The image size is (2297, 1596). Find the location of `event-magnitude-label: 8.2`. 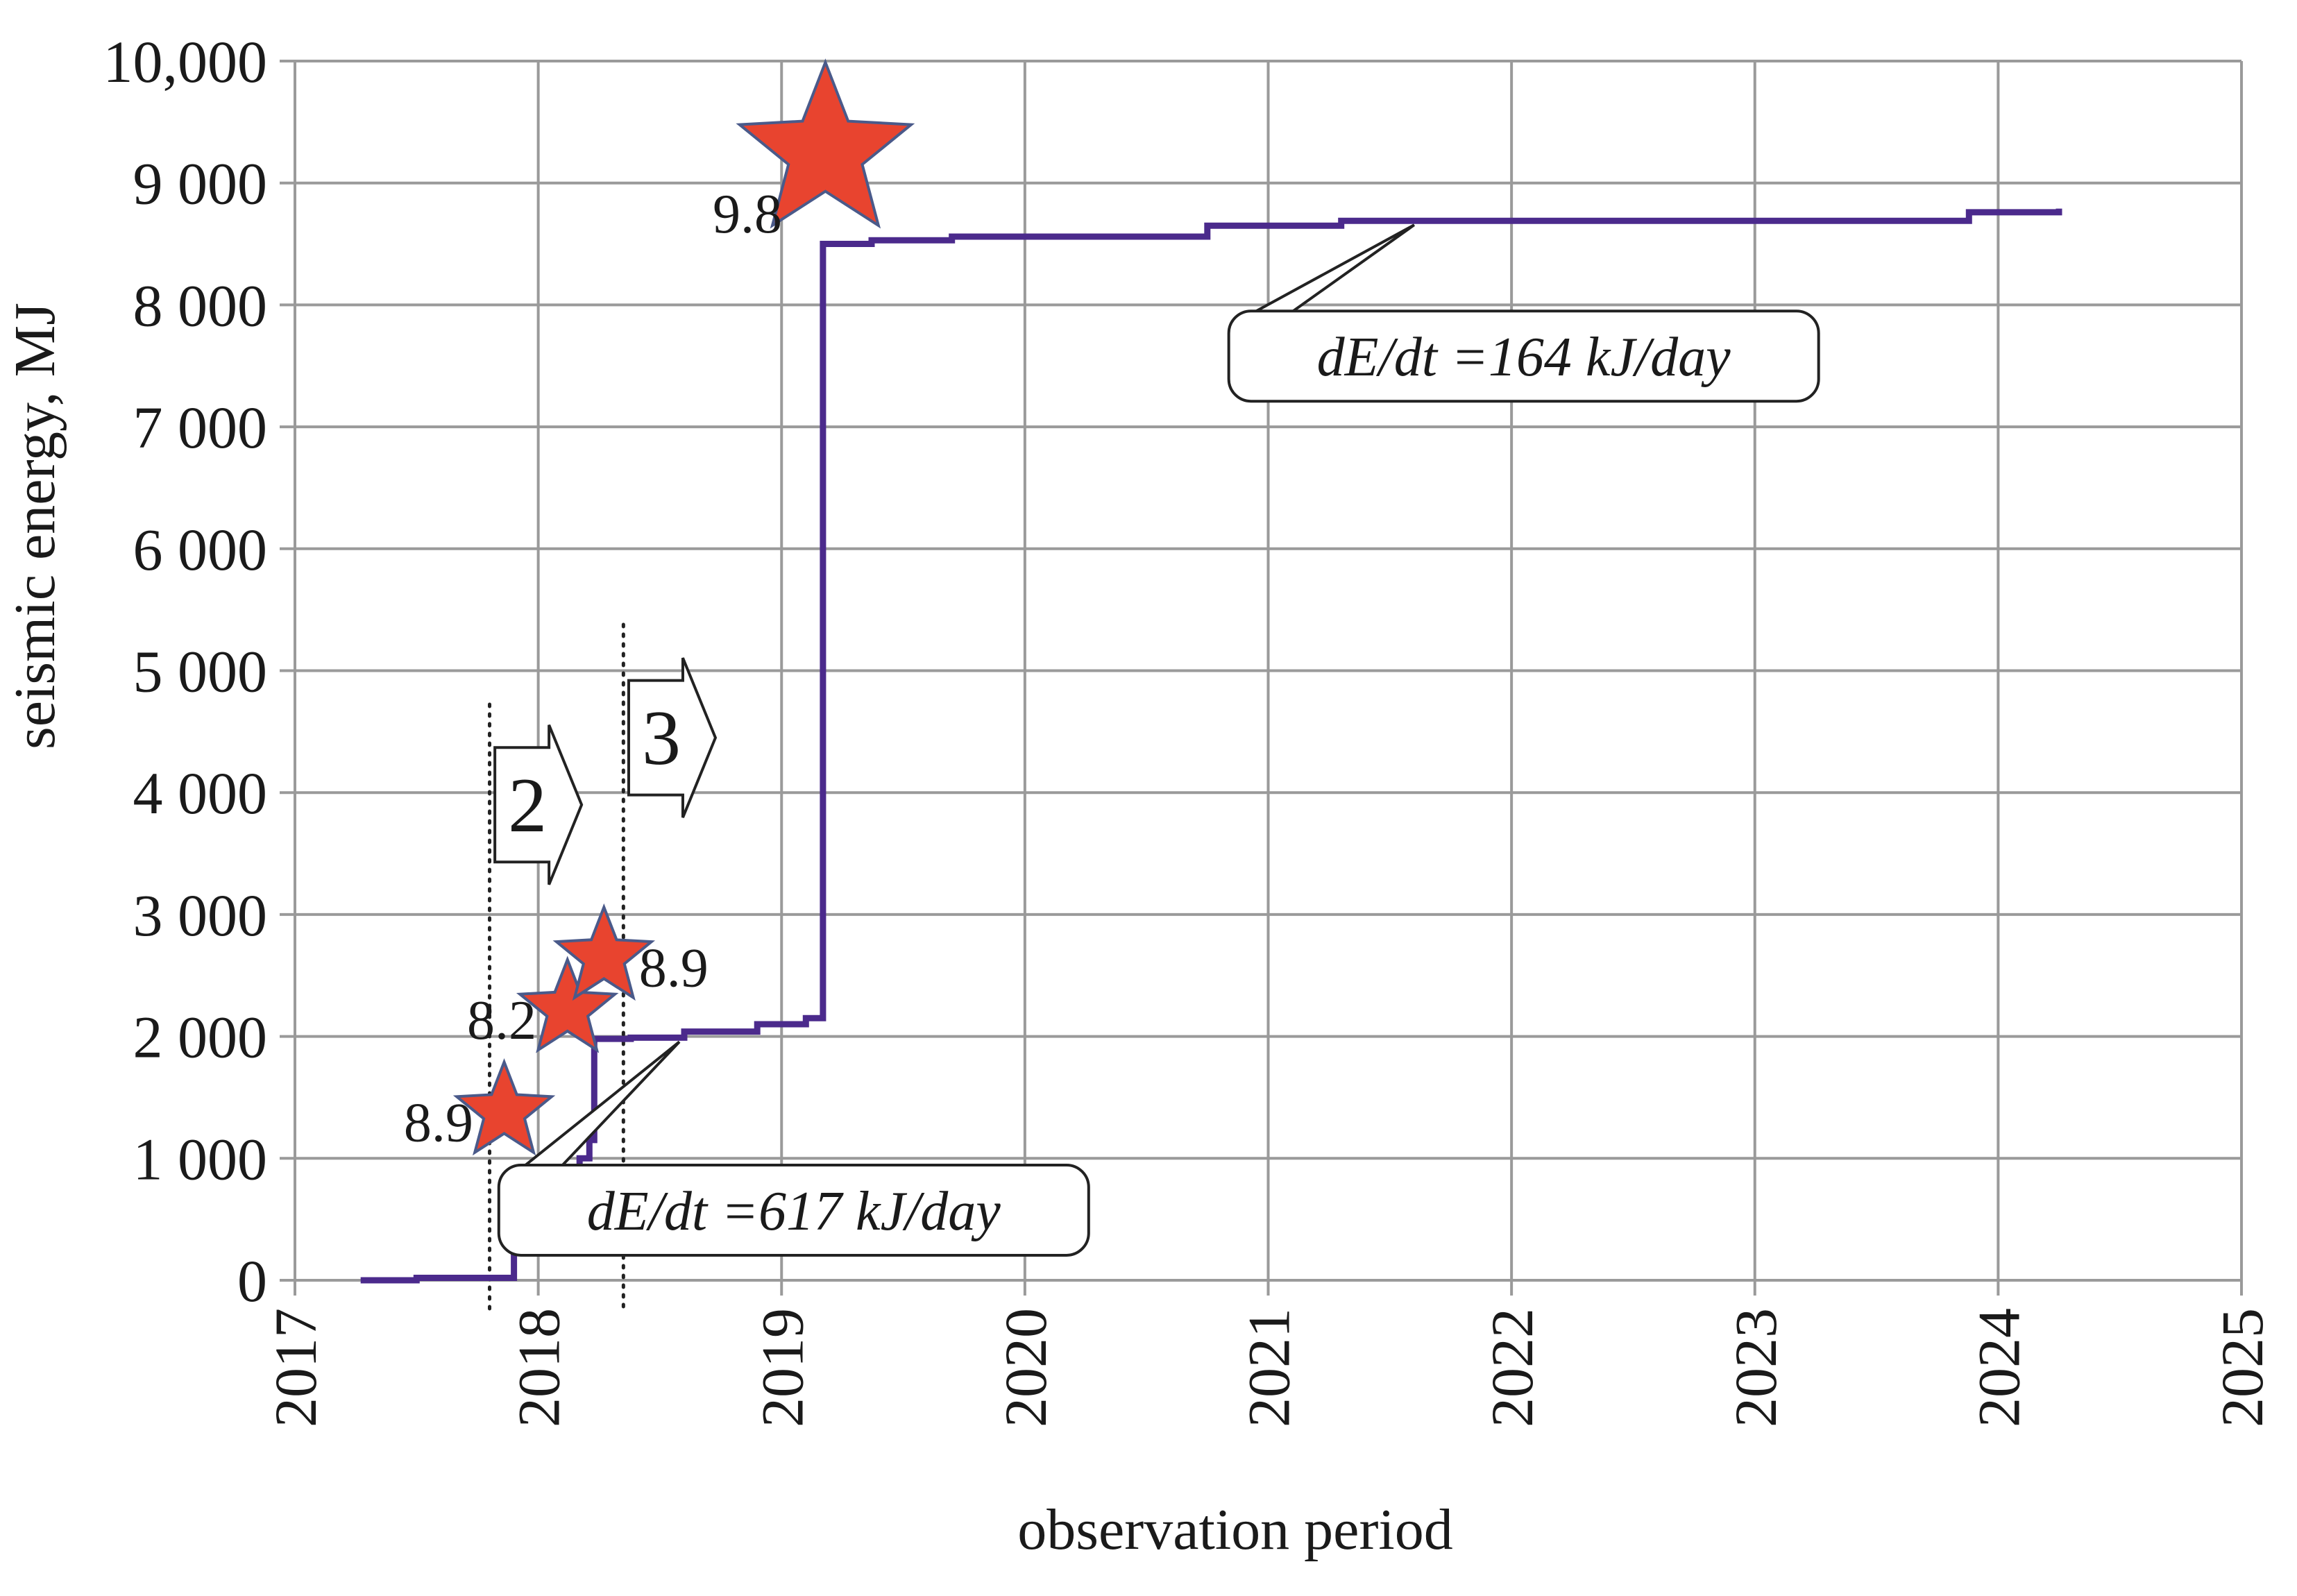

event-magnitude-label: 8.2 is located at coordinates (501, 1020).